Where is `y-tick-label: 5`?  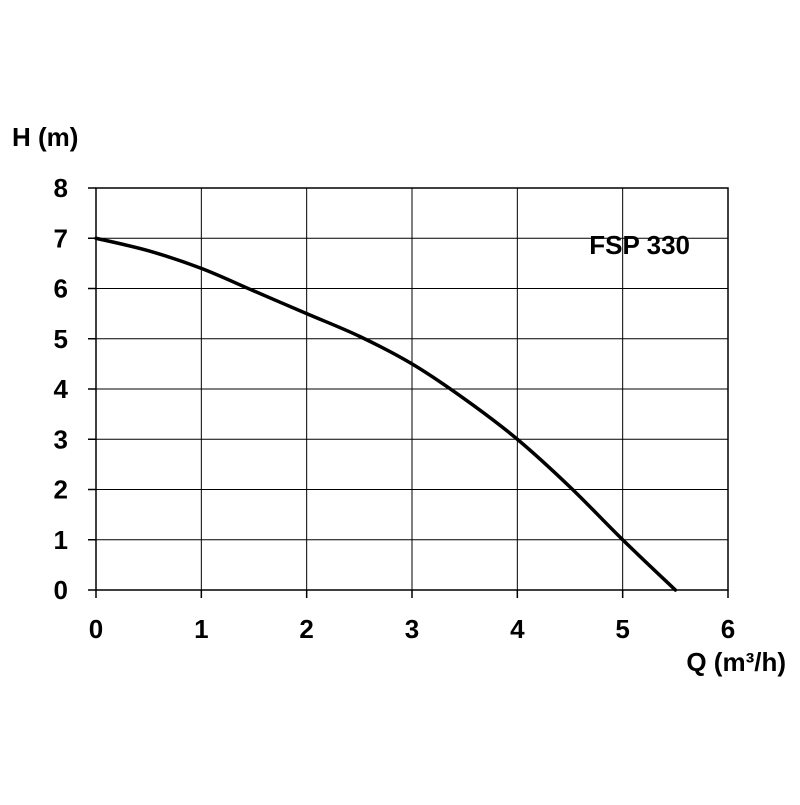 y-tick-label: 5 is located at coordinates (61, 339).